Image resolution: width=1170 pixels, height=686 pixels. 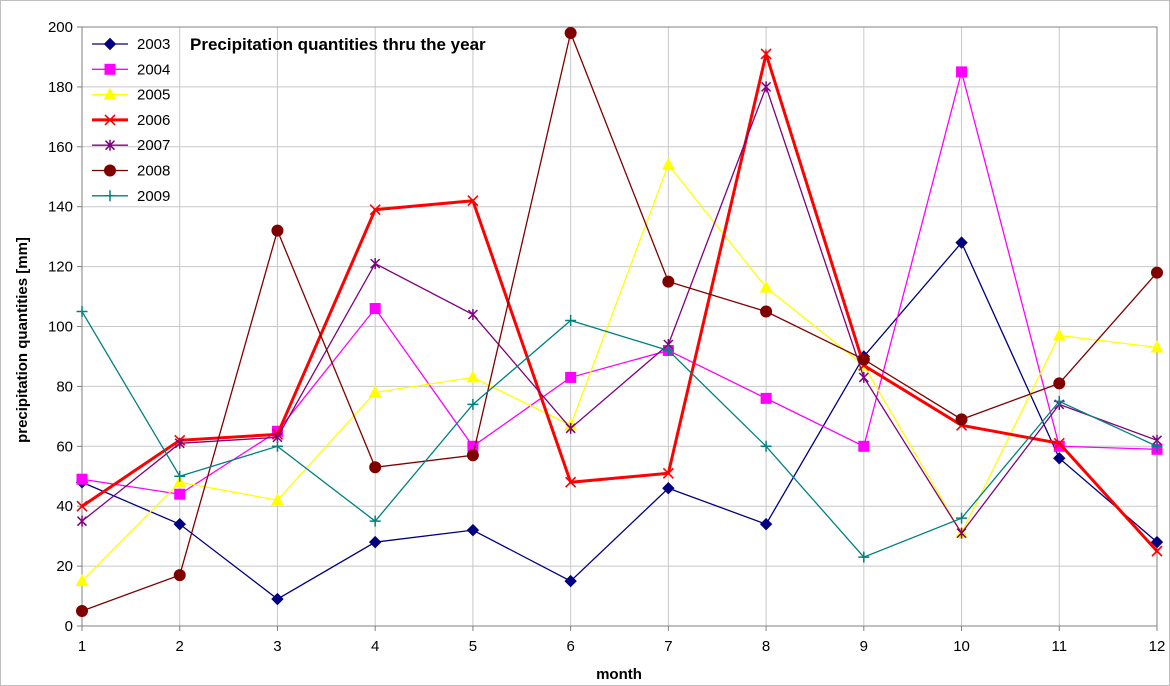 What do you see at coordinates (153, 145) in the screenshot?
I see `legend-label: 2007` at bounding box center [153, 145].